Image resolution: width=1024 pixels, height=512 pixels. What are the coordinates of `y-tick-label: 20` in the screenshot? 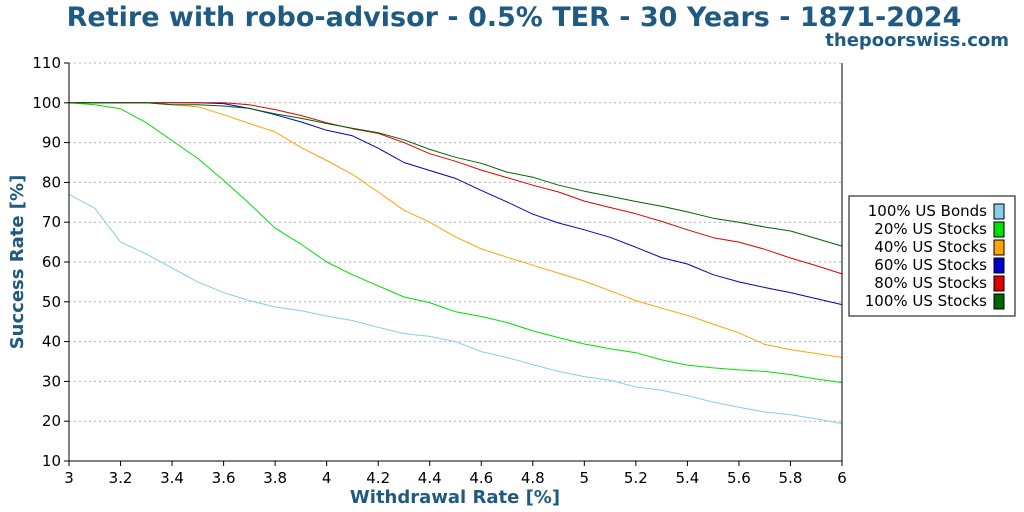 It's located at (51, 421).